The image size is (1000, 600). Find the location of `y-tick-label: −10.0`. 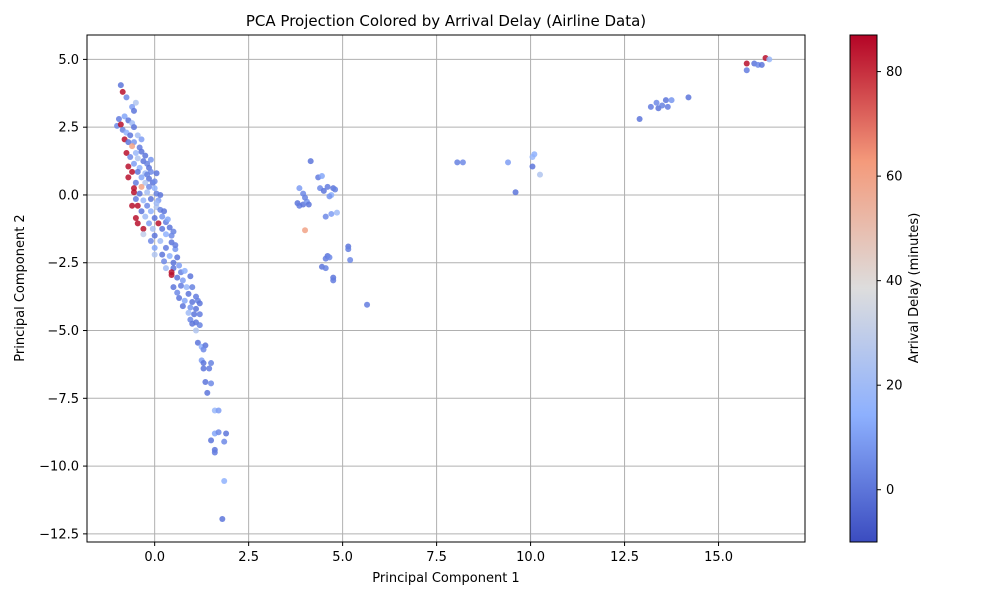

y-tick-label: −10.0 is located at coordinates (59, 467).